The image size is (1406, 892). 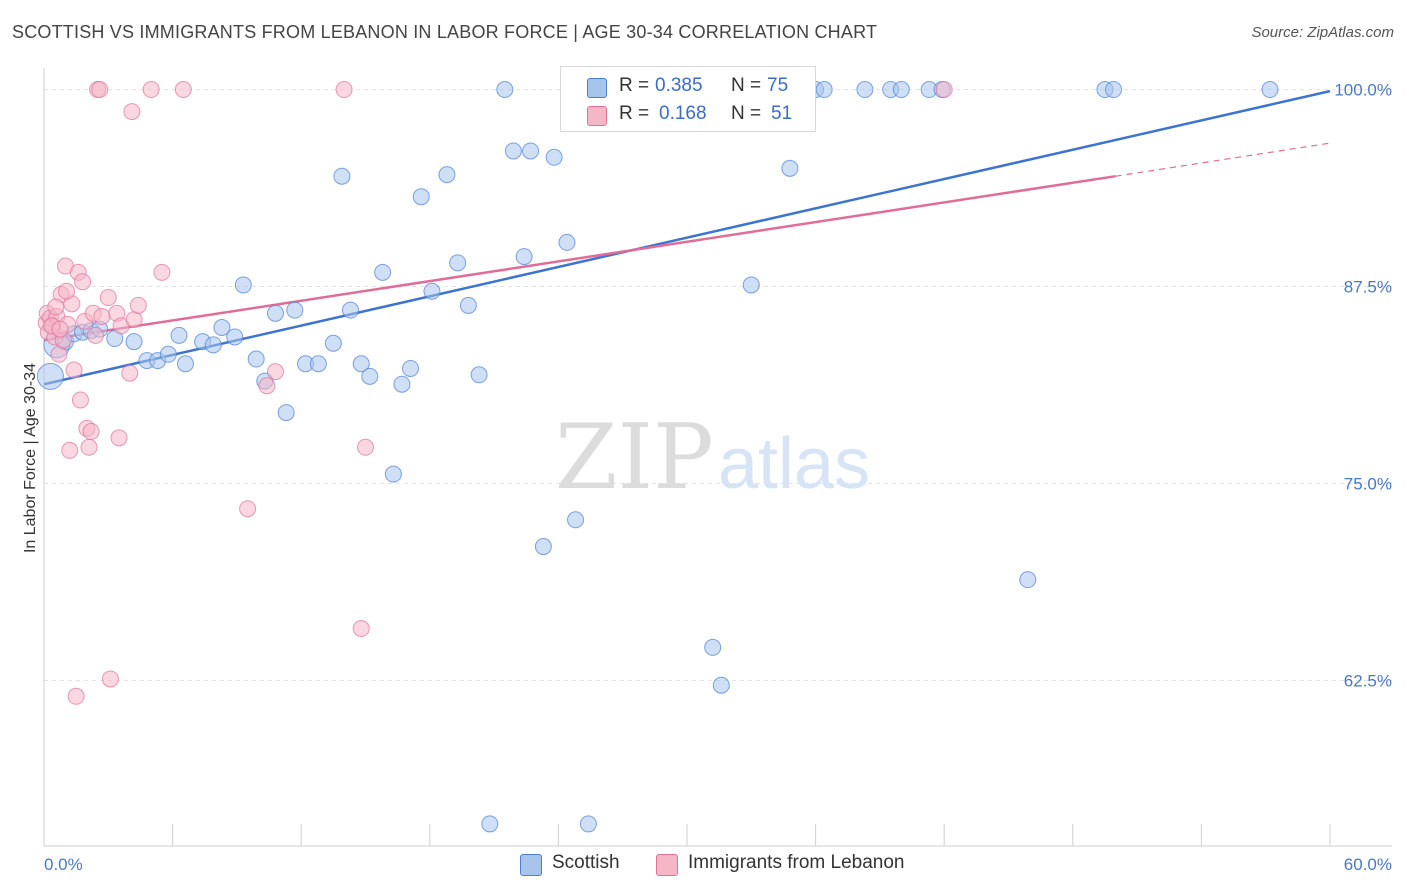 I want to click on legend-r-value: 0.385, so click(x=679, y=85).